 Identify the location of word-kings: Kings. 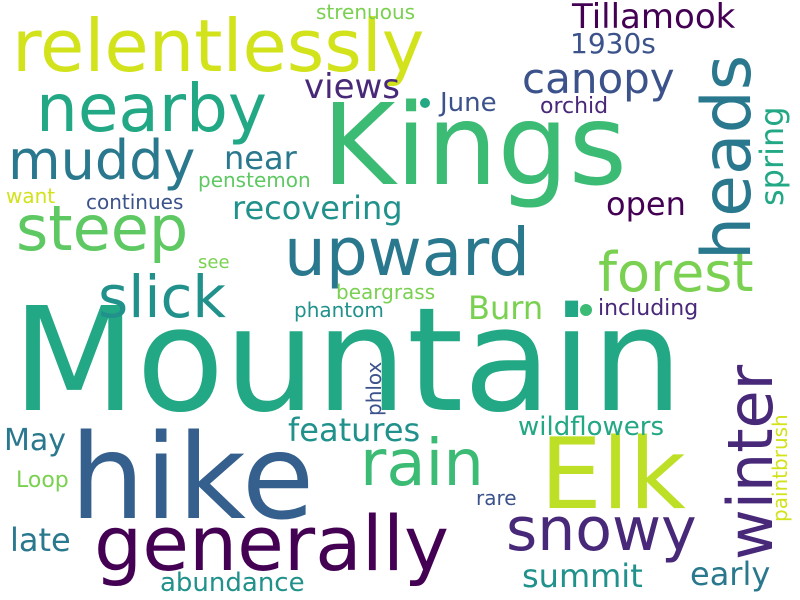
(474, 146).